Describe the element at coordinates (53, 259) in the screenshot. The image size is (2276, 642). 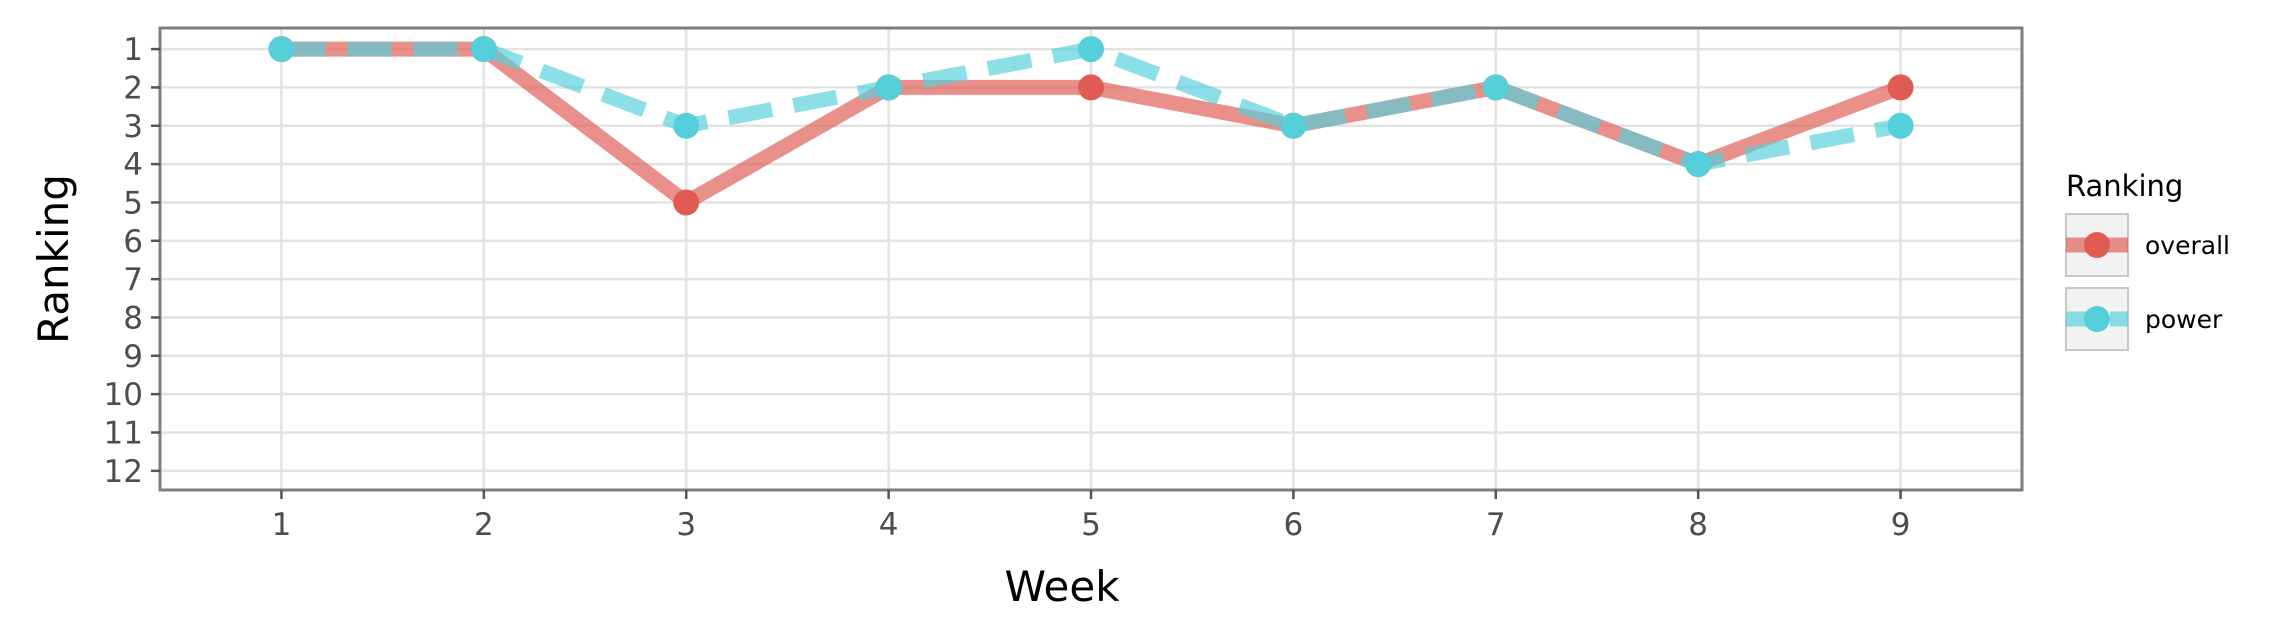
I see `y-axis-title: Ranking` at that location.